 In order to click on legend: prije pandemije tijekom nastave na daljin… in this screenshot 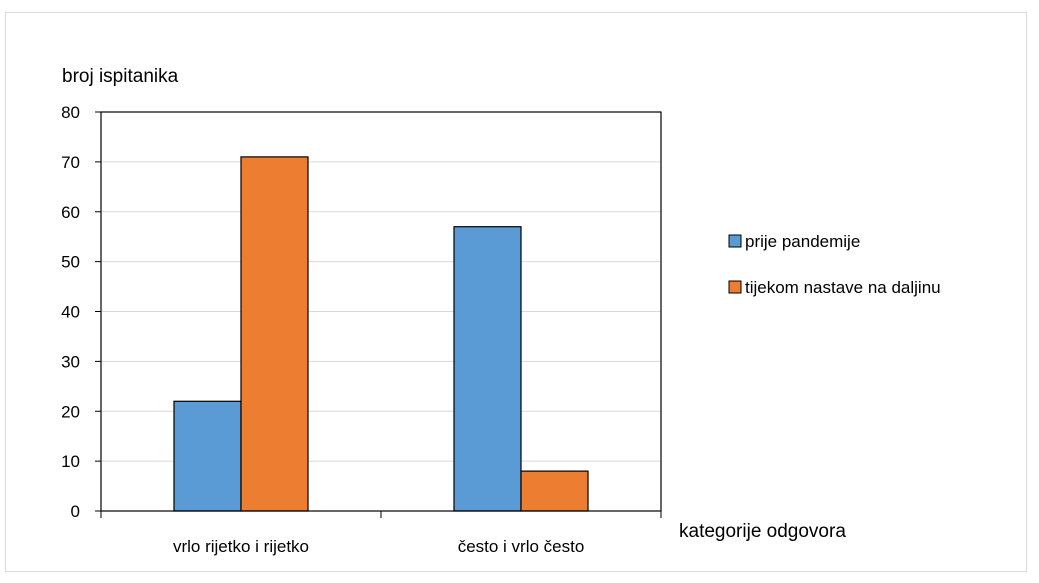, I will do `click(834, 264)`.